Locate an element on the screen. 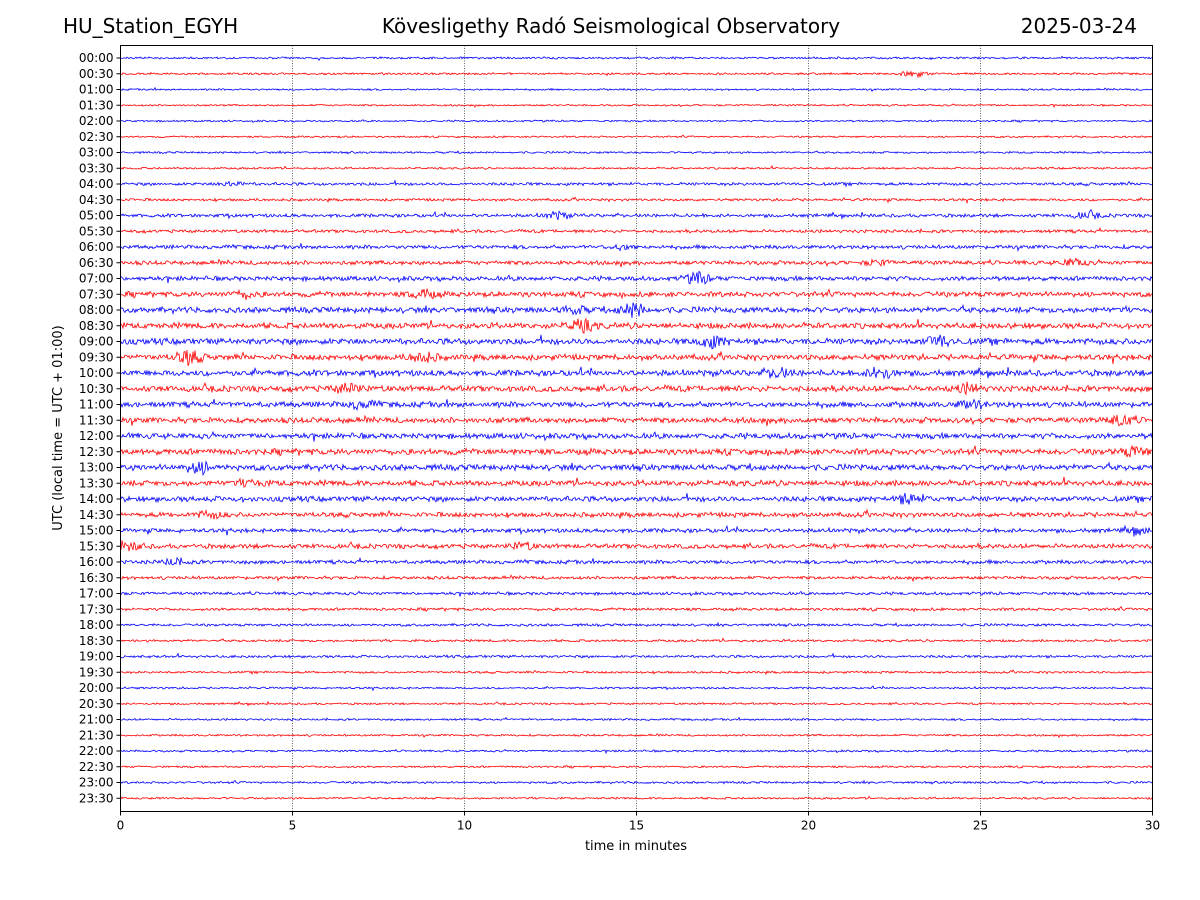 This screenshot has height=900, width=1200. y-tick-label-0000: 00:00 is located at coordinates (96, 58).